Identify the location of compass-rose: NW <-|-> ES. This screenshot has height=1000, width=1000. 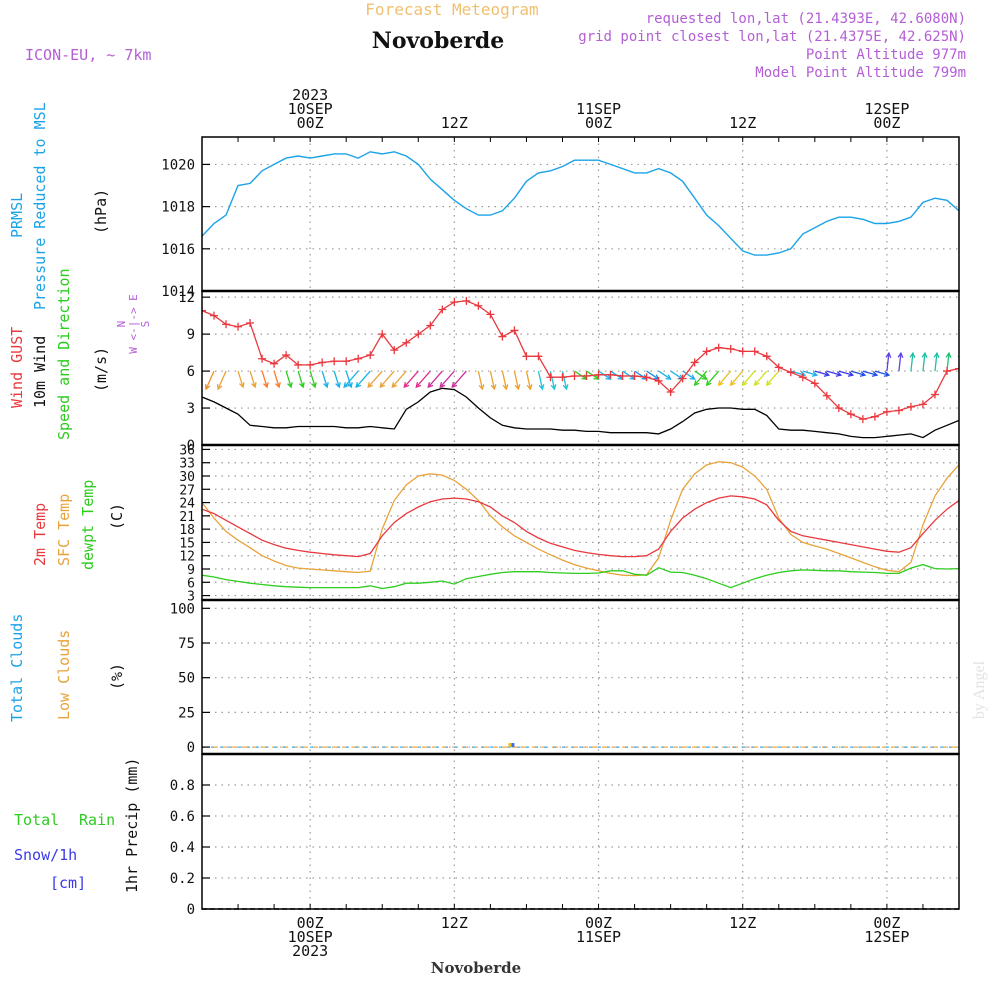
(133, 324).